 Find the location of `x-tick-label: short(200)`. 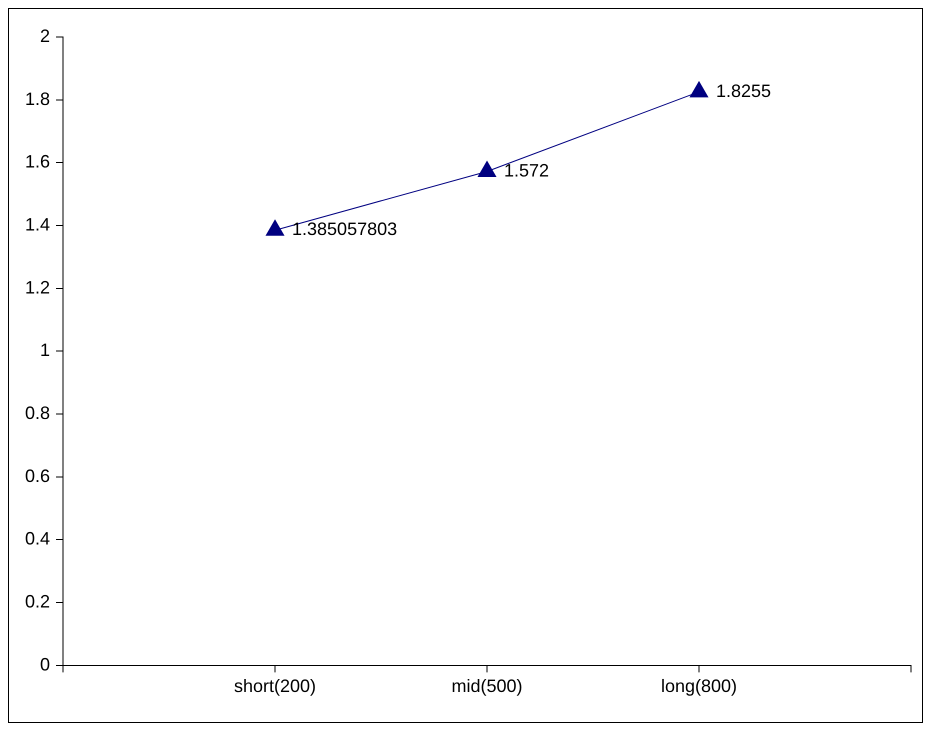

x-tick-label: short(200) is located at coordinates (275, 686).